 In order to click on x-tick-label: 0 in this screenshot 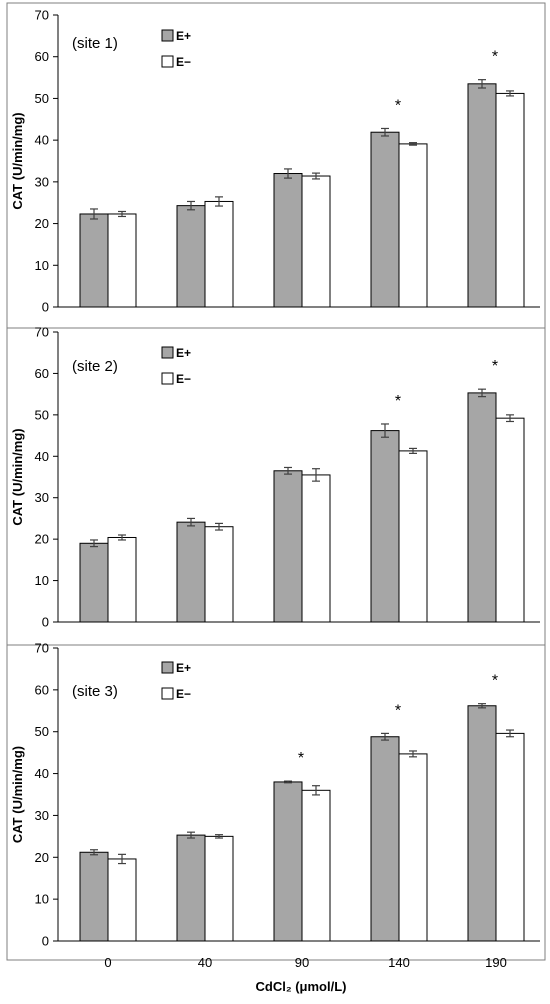, I will do `click(107, 962)`.